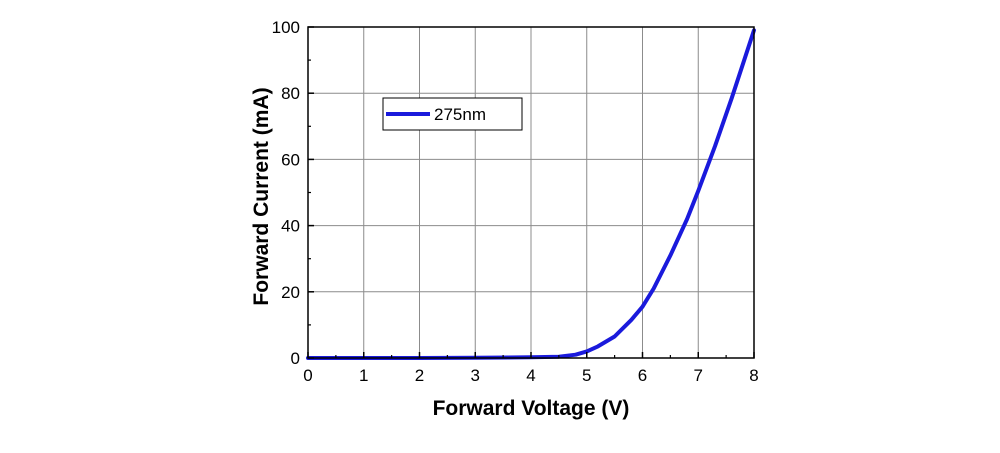  I want to click on y-tick-label: 100, so click(286, 27).